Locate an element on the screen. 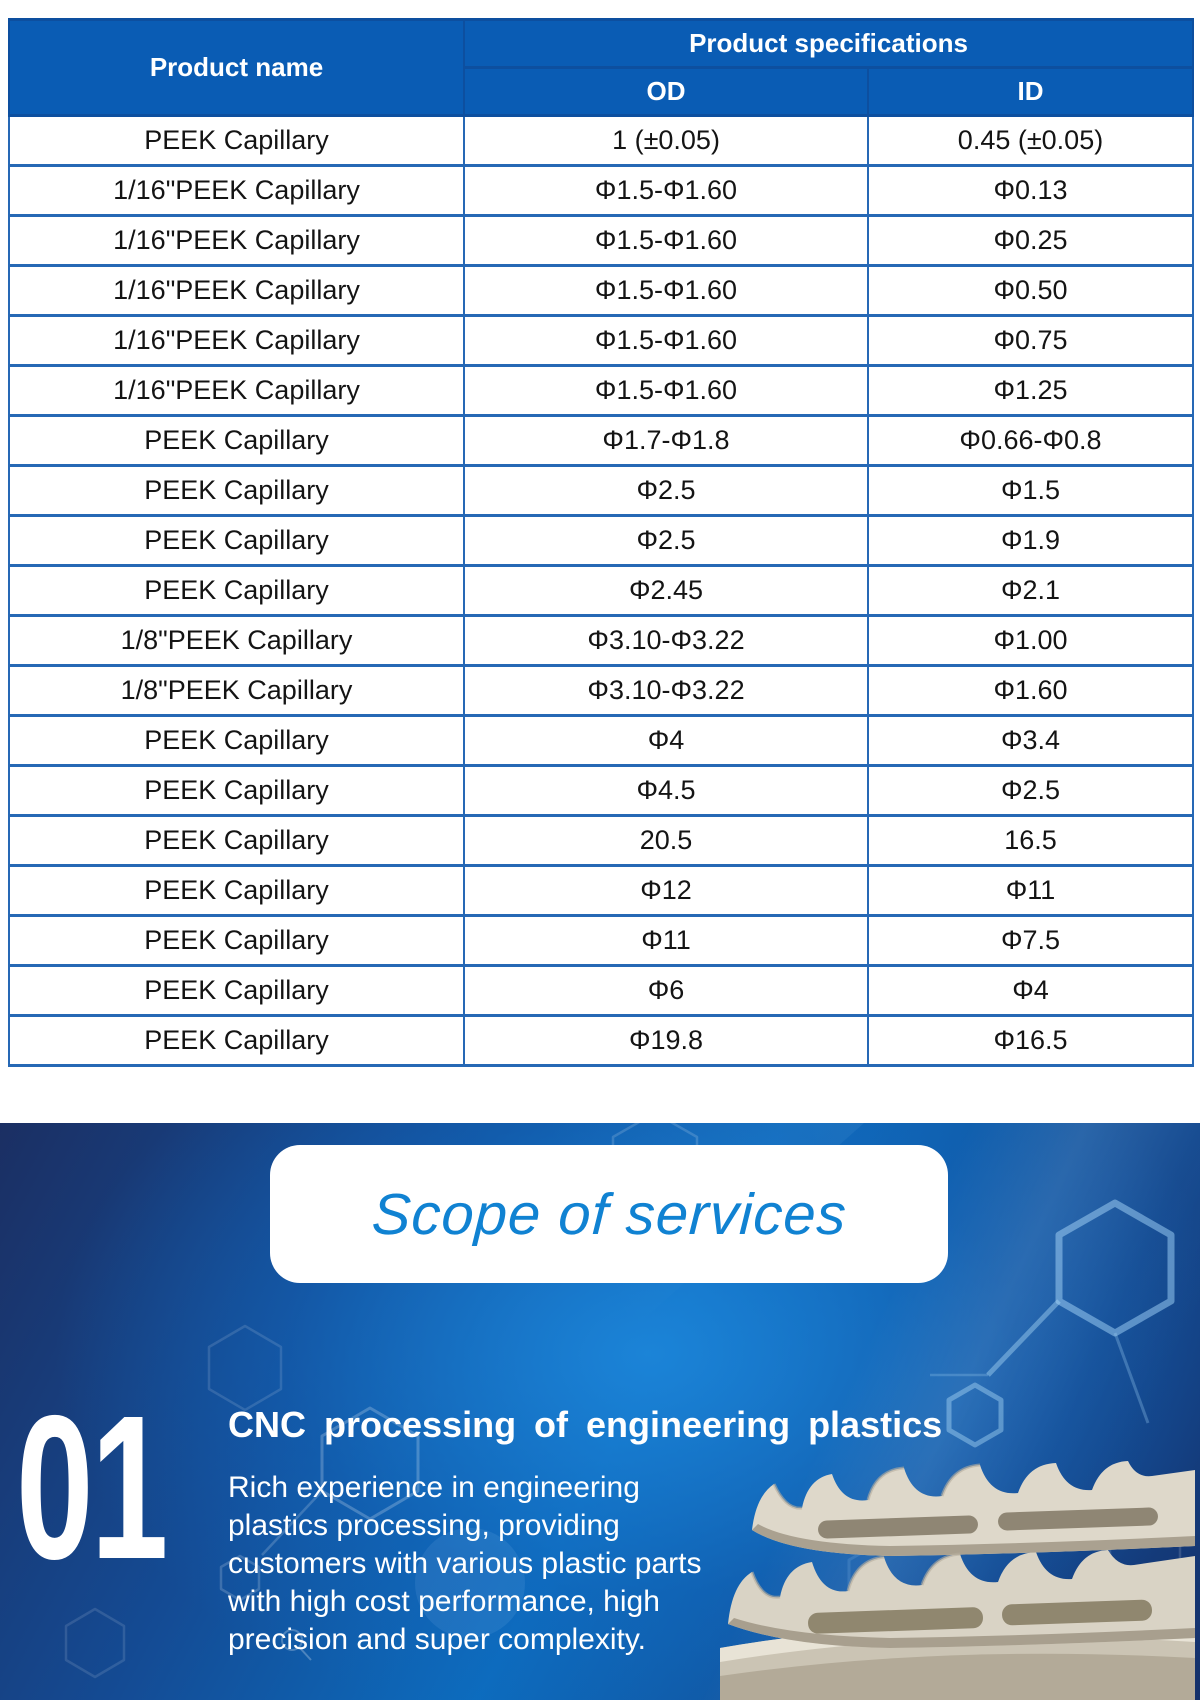 This screenshot has height=1700, width=1200. table-row: PEEK Capillary Φ2.45 Φ2.1 is located at coordinates (601, 590).